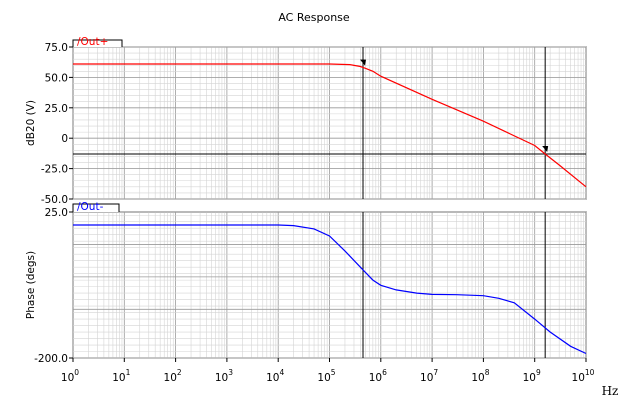  Describe the element at coordinates (90, 207) in the screenshot. I see `legend-label-out-minus: /Out-` at that location.